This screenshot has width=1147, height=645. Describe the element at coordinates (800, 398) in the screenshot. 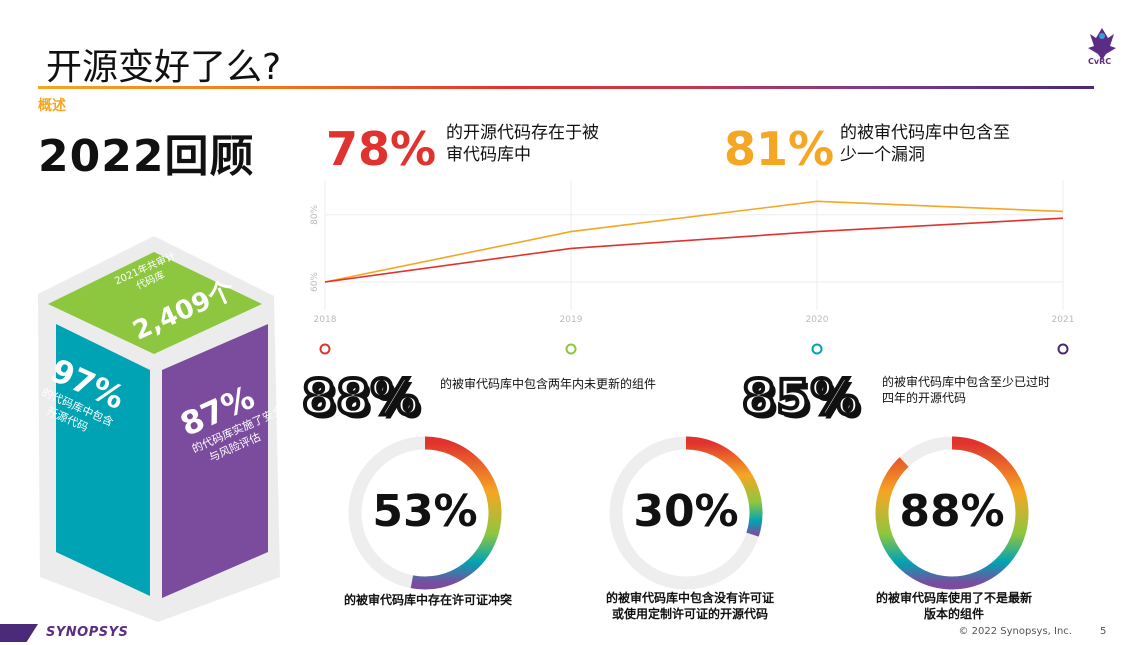

I see `stat-85-outlined-pct: 85%` at that location.